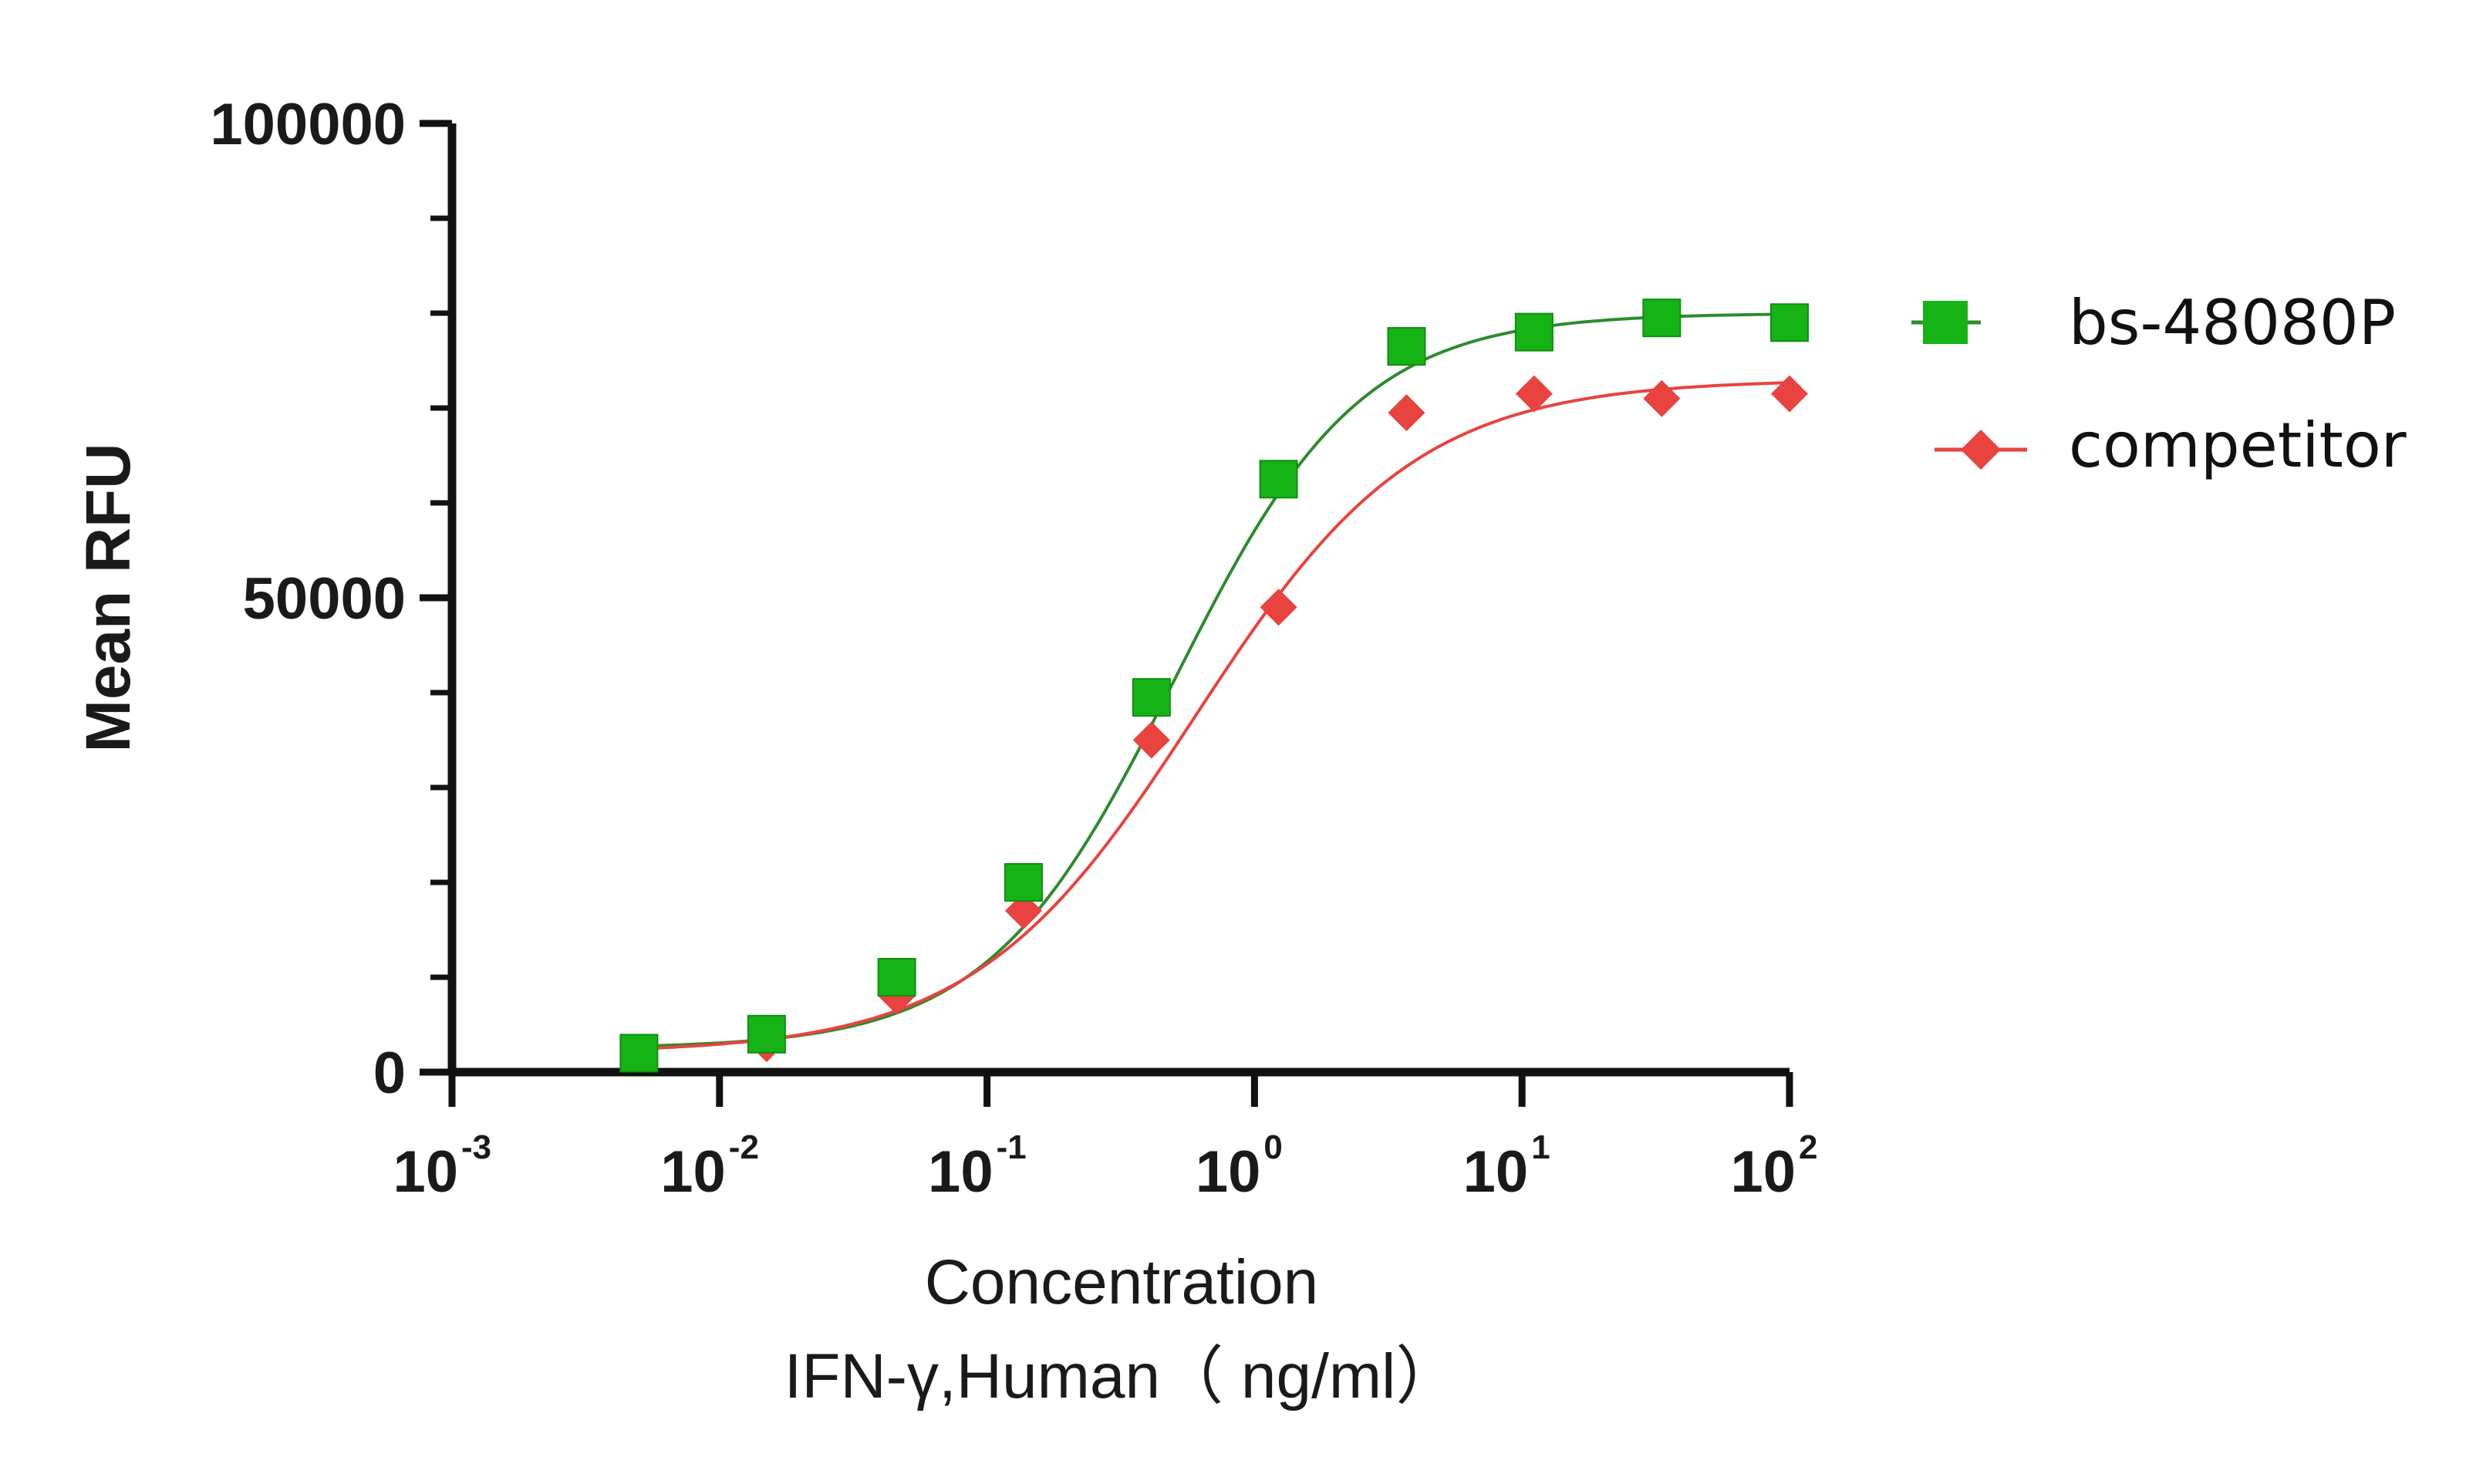 The image size is (2476, 1484). I want to click on y-ticks: 0 50000 100000, so click(331, 599).